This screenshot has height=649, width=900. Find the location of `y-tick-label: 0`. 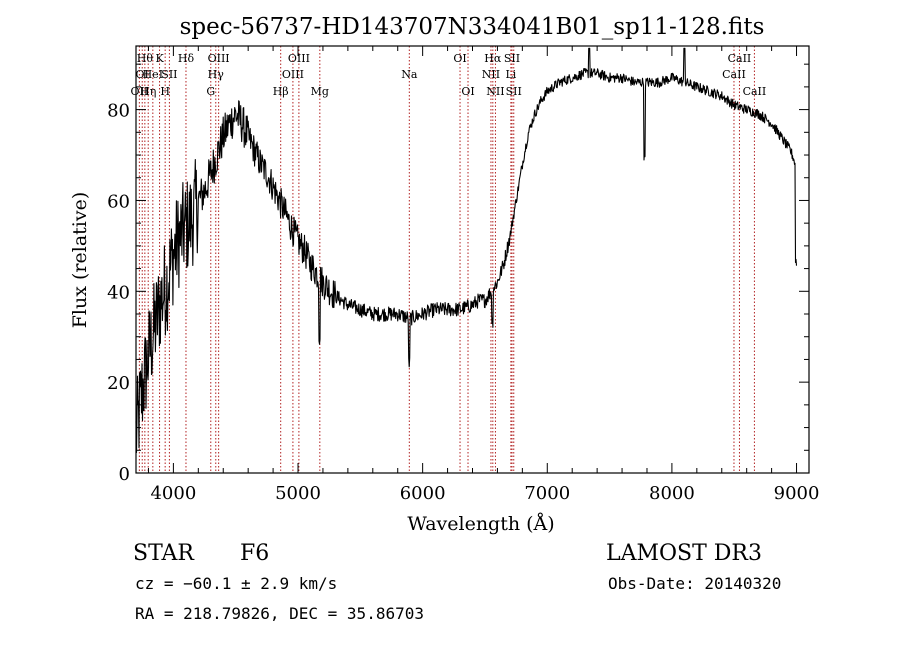

y-tick-label: 0 is located at coordinates (124, 474).